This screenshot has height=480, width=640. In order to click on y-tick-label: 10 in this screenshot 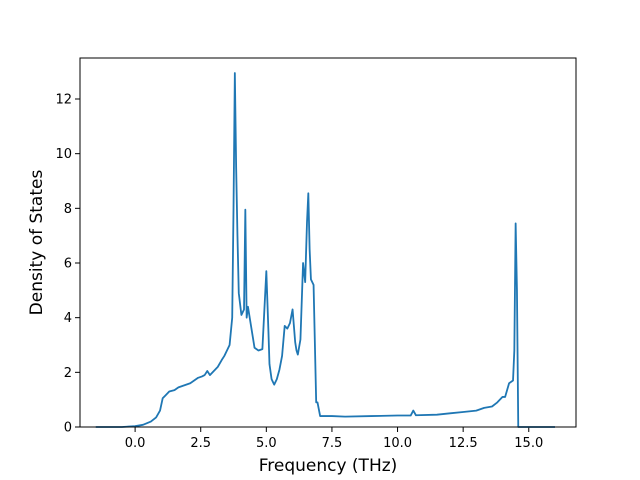, I will do `click(63, 154)`.